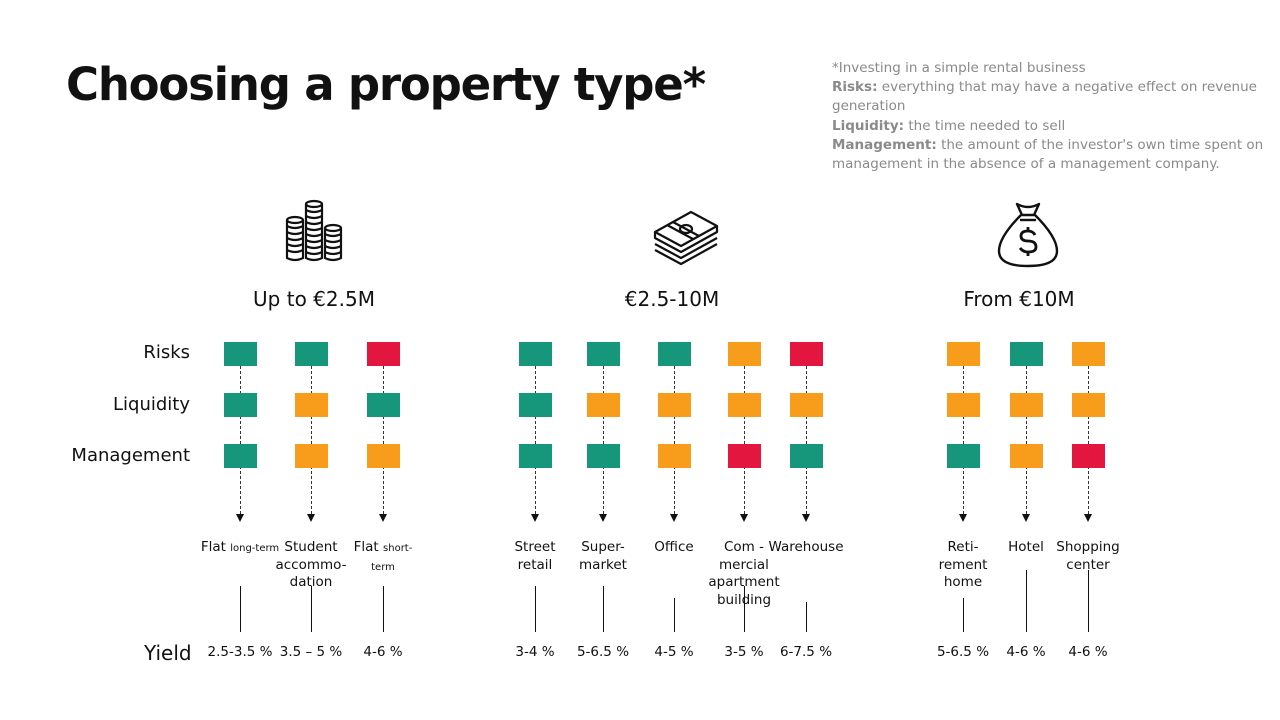 Image resolution: width=1280 pixels, height=720 pixels. What do you see at coordinates (392, 558) in the screenshot?
I see `property-subtype: short-term` at bounding box center [392, 558].